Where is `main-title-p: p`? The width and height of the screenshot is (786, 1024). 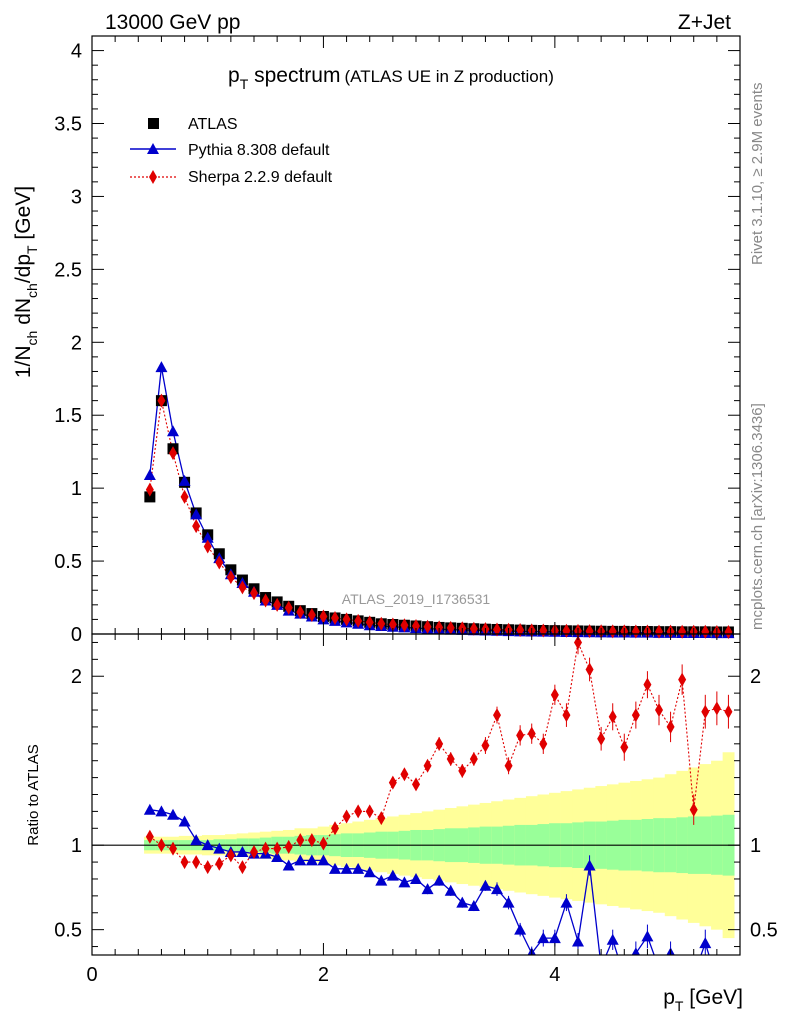 main-title-p: p is located at coordinates (234, 75).